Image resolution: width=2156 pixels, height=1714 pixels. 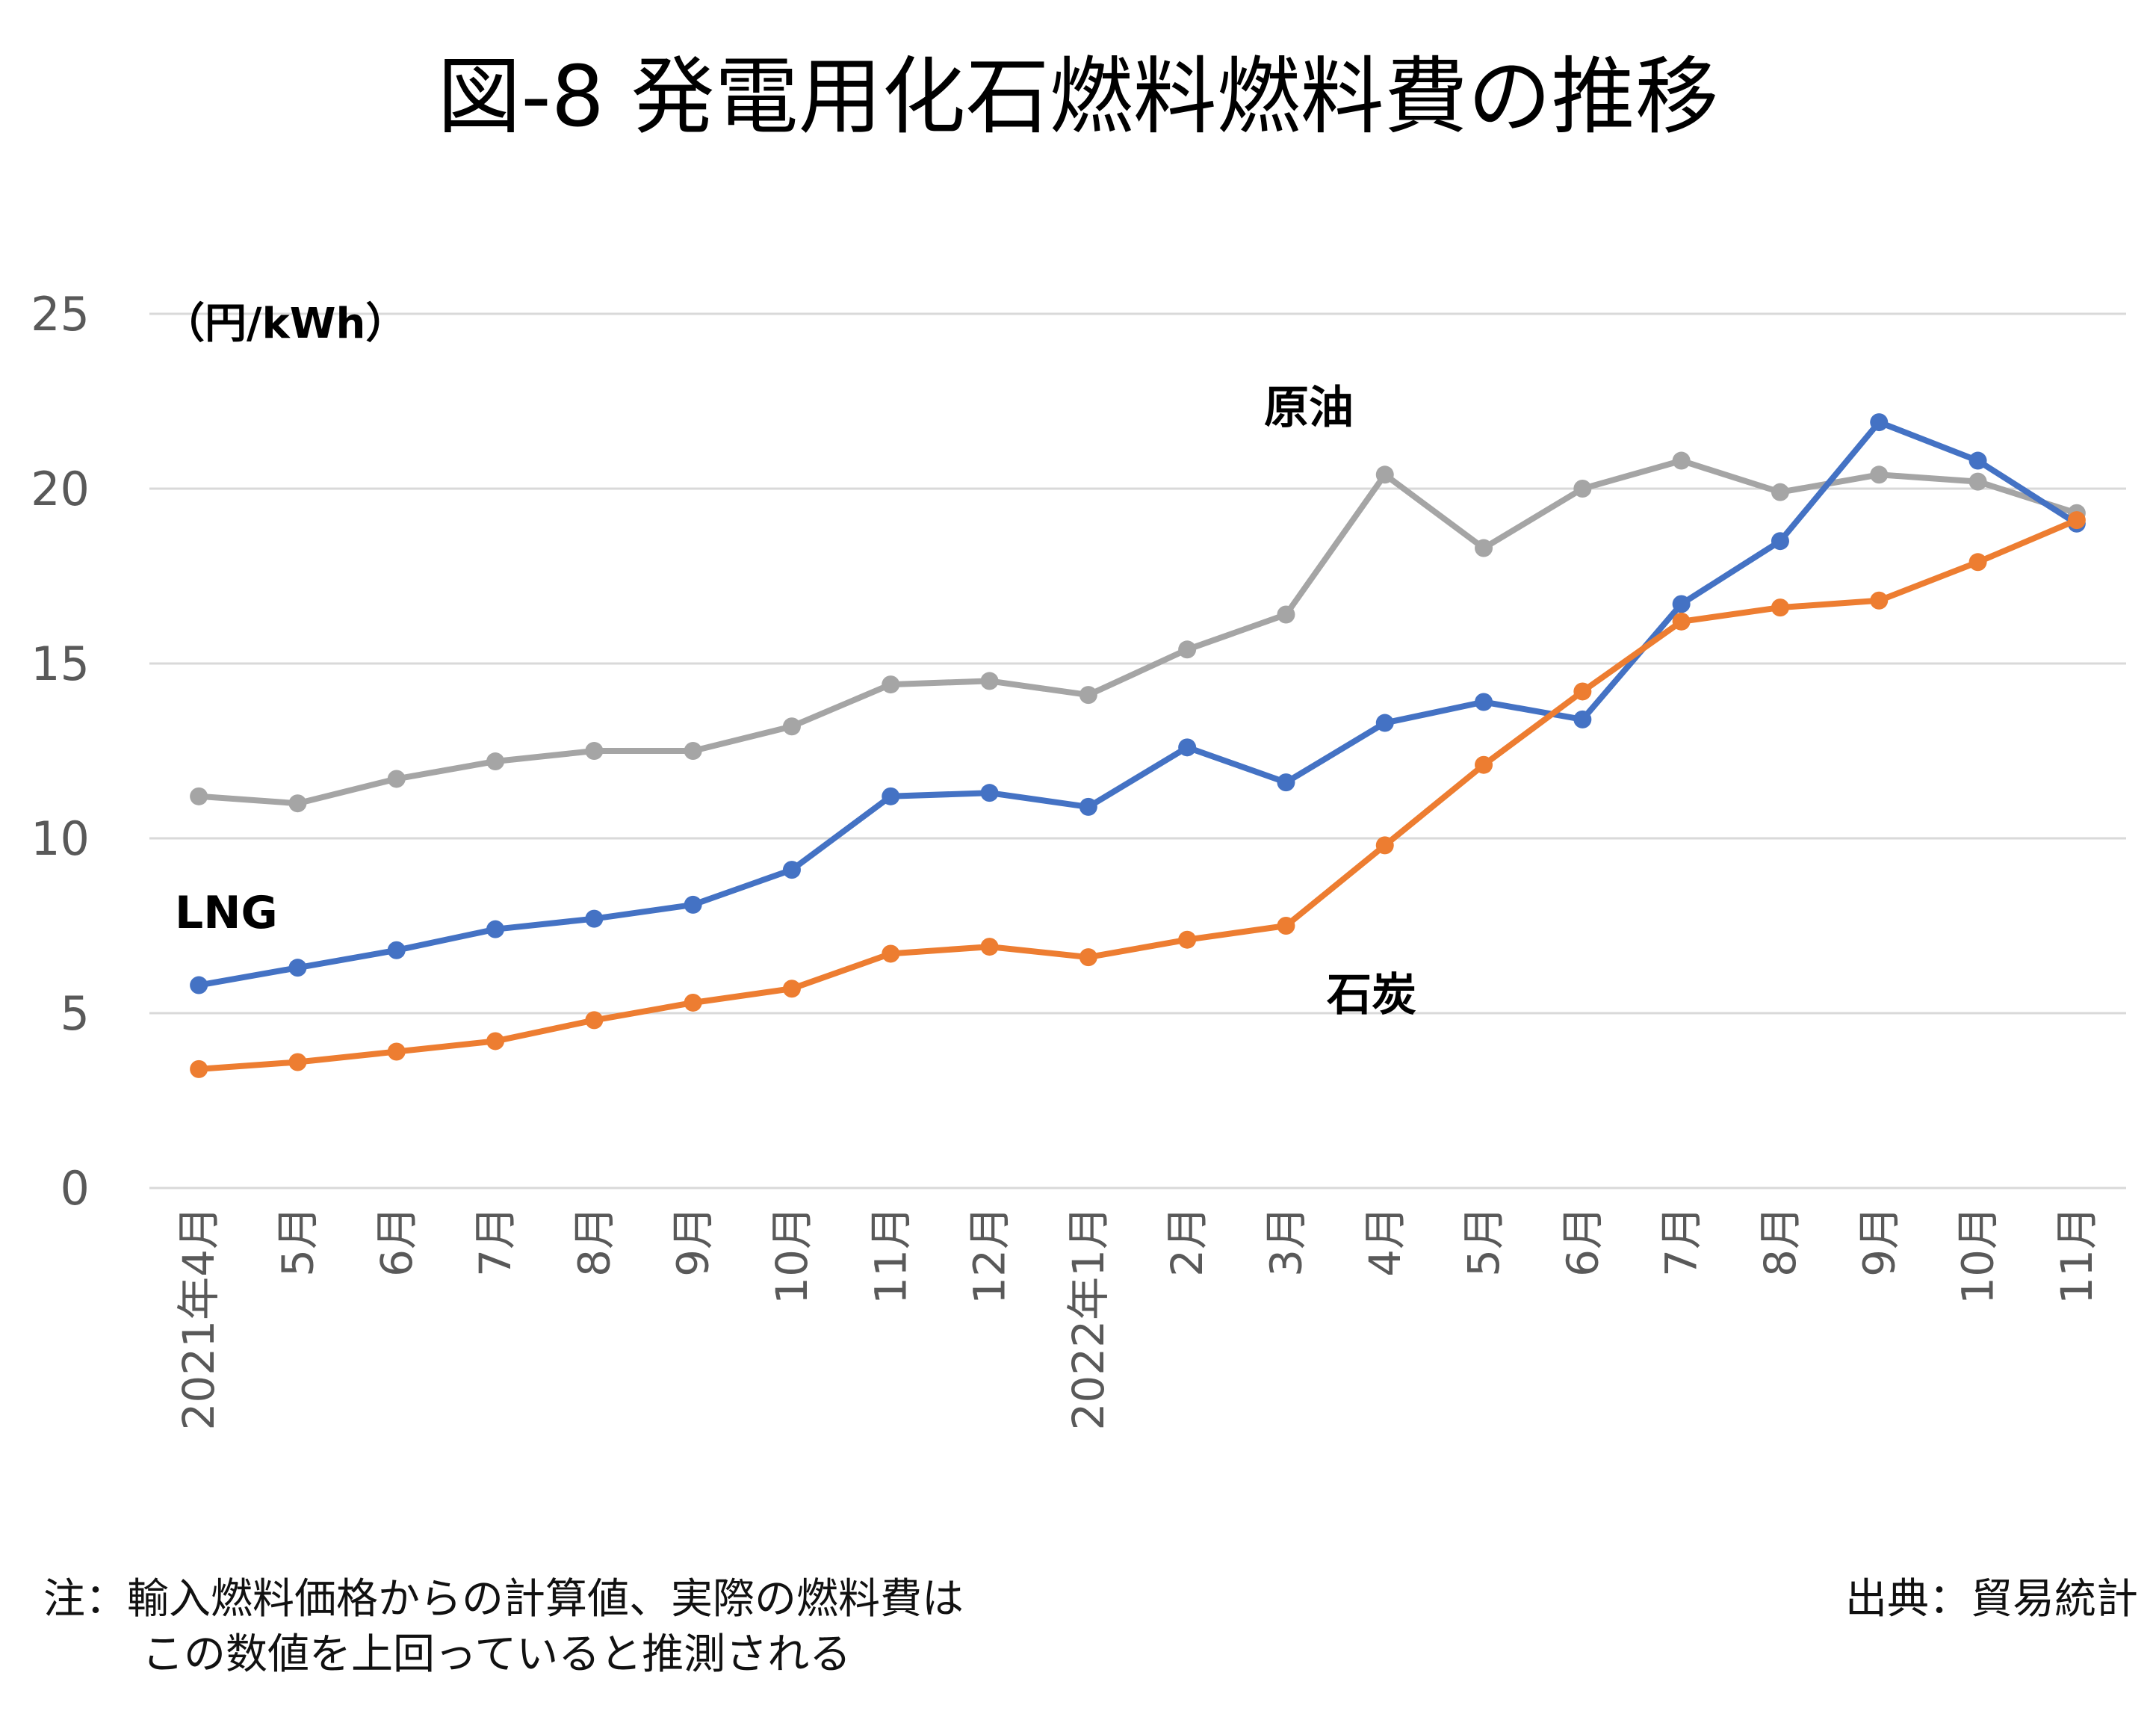 What do you see at coordinates (60, 664) in the screenshot?
I see `y-tick-label: 15` at bounding box center [60, 664].